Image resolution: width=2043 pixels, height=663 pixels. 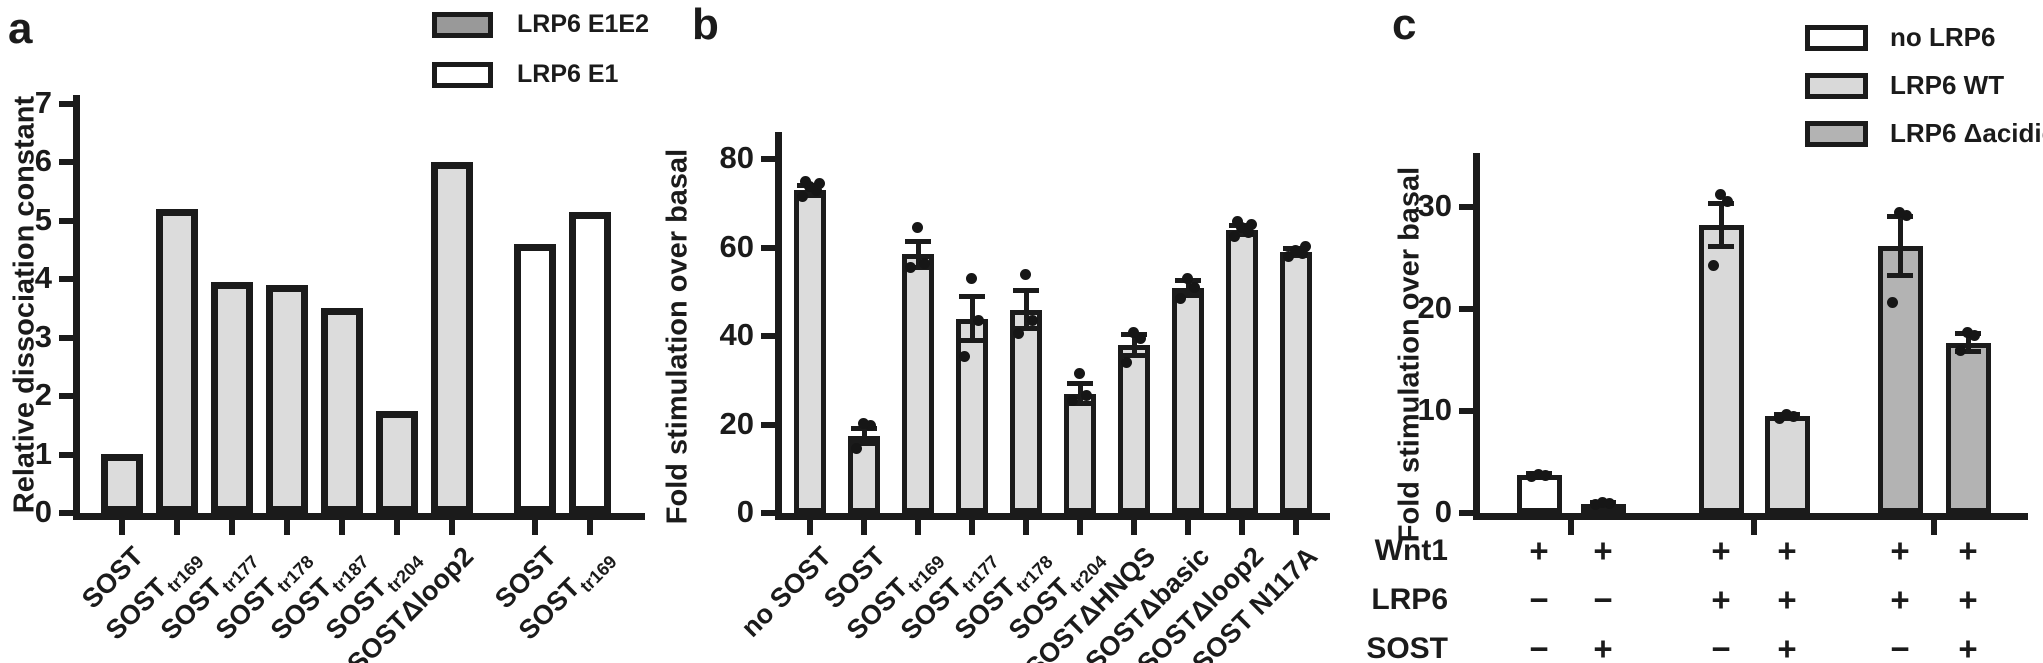 What do you see at coordinates (1411, 550) in the screenshot?
I see `condition-row-label-wnt1: Wnt1` at bounding box center [1411, 550].